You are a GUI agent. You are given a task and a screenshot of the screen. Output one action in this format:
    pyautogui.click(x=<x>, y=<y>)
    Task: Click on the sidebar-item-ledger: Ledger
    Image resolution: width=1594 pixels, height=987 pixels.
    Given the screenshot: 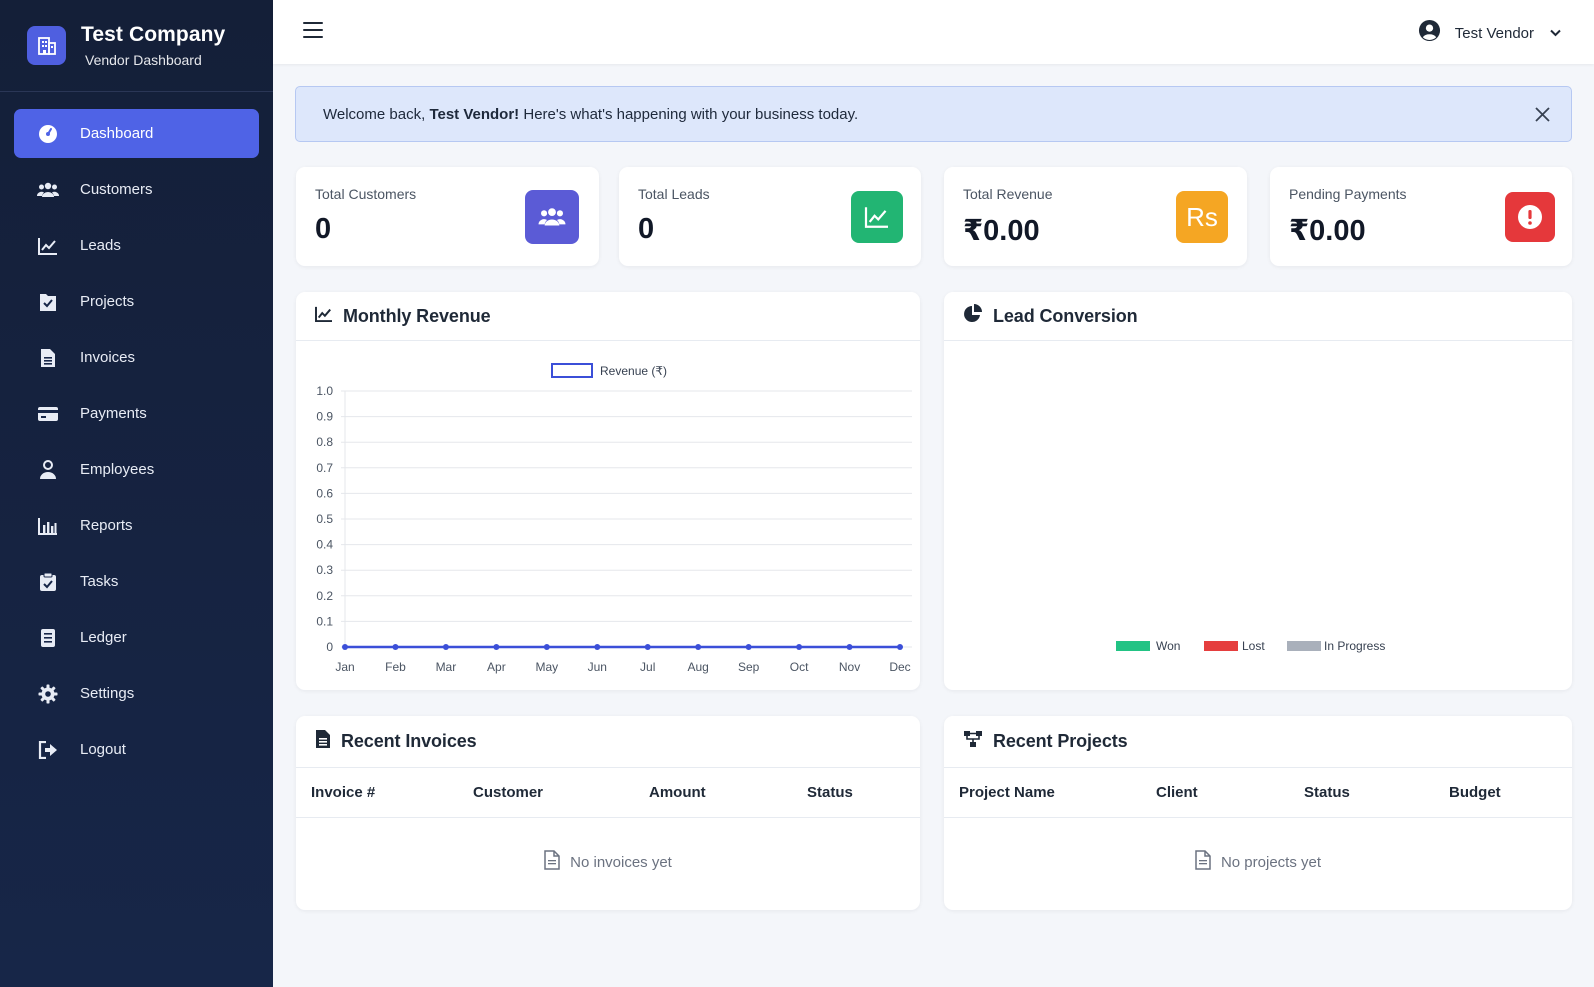 What is the action you would take?
    pyautogui.click(x=136, y=637)
    